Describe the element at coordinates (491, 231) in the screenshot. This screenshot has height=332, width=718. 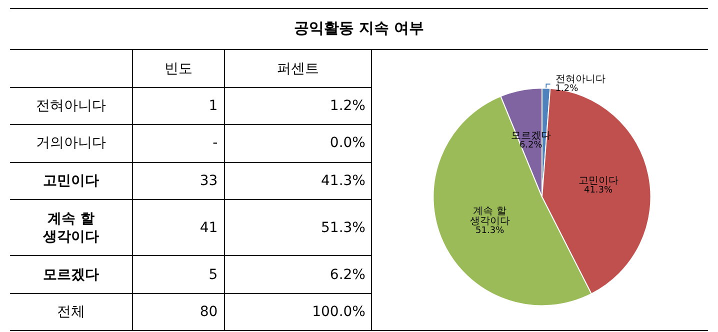
I see `data-label: 51.3%` at that location.